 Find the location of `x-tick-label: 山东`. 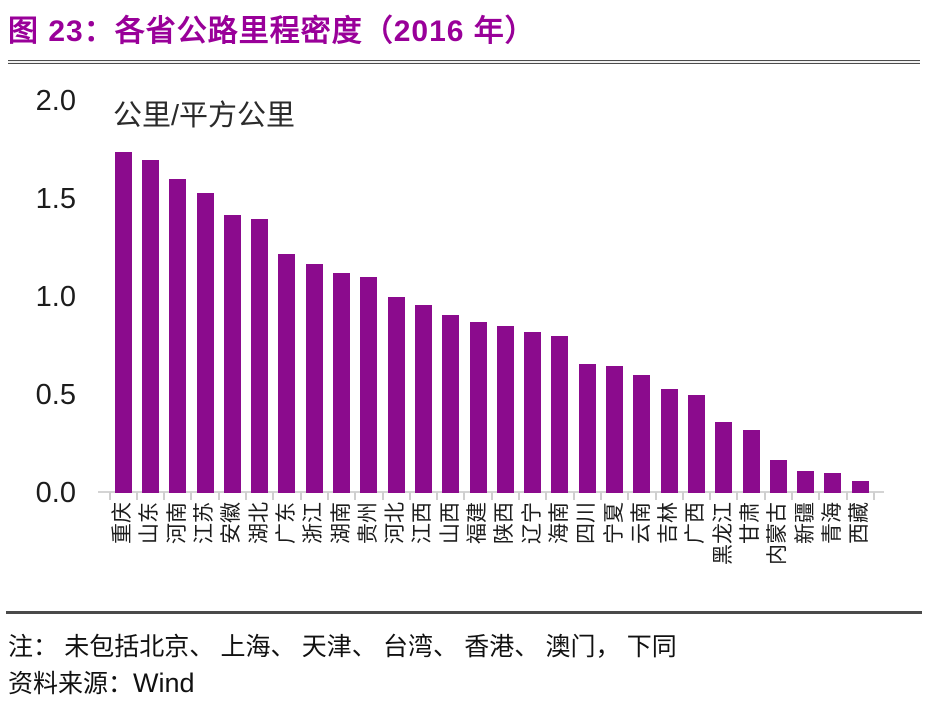

x-tick-label: 山东 is located at coordinates (150, 523).